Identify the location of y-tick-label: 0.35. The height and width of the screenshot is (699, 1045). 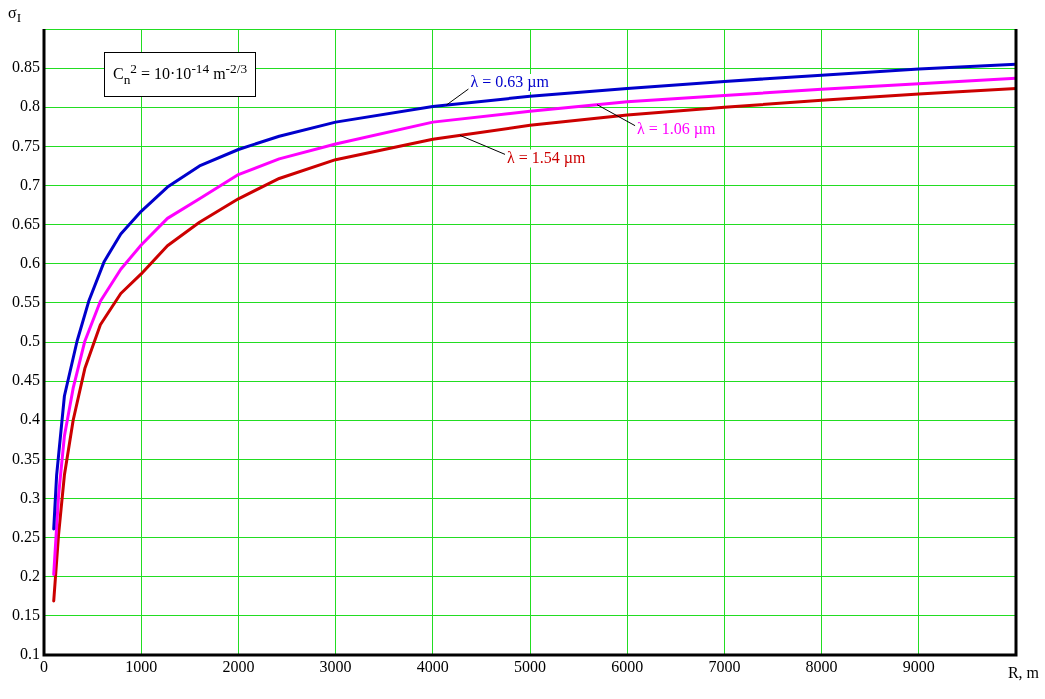
(26, 458).